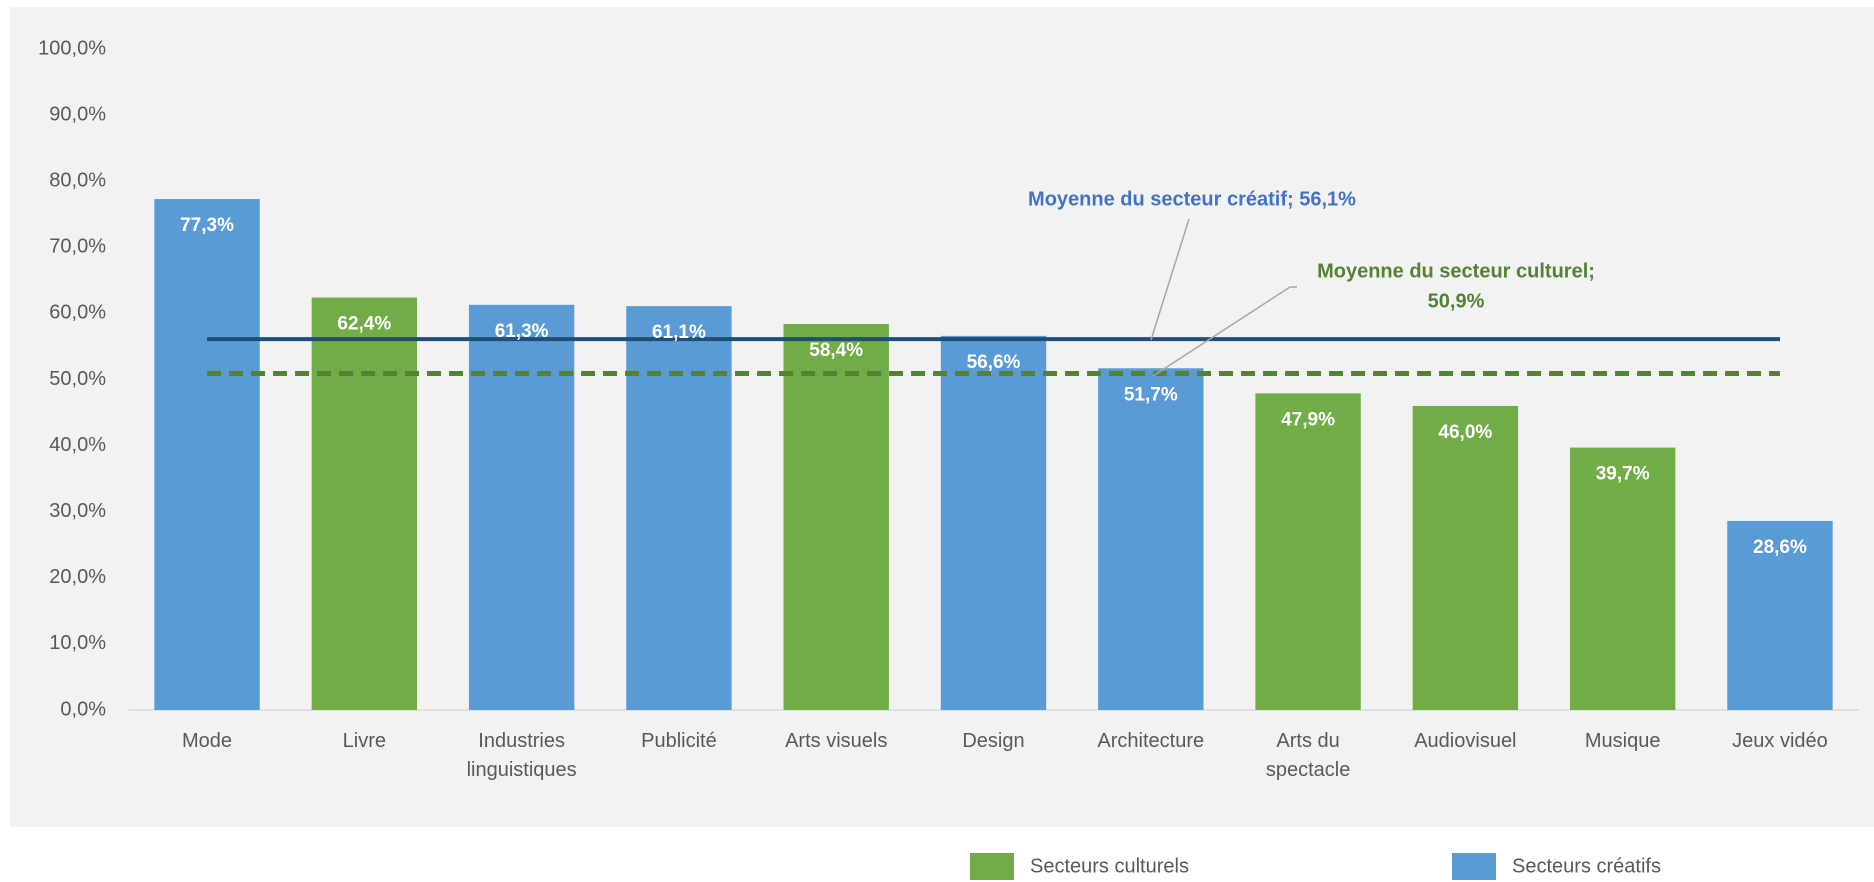 This screenshot has width=1874, height=882. Describe the element at coordinates (522, 331) in the screenshot. I see `value-label: 61,3%` at that location.